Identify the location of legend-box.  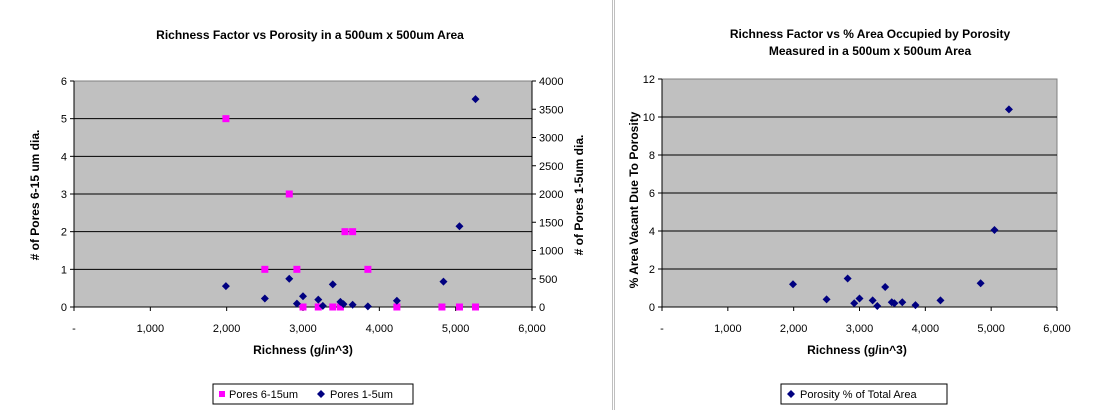
(313, 394).